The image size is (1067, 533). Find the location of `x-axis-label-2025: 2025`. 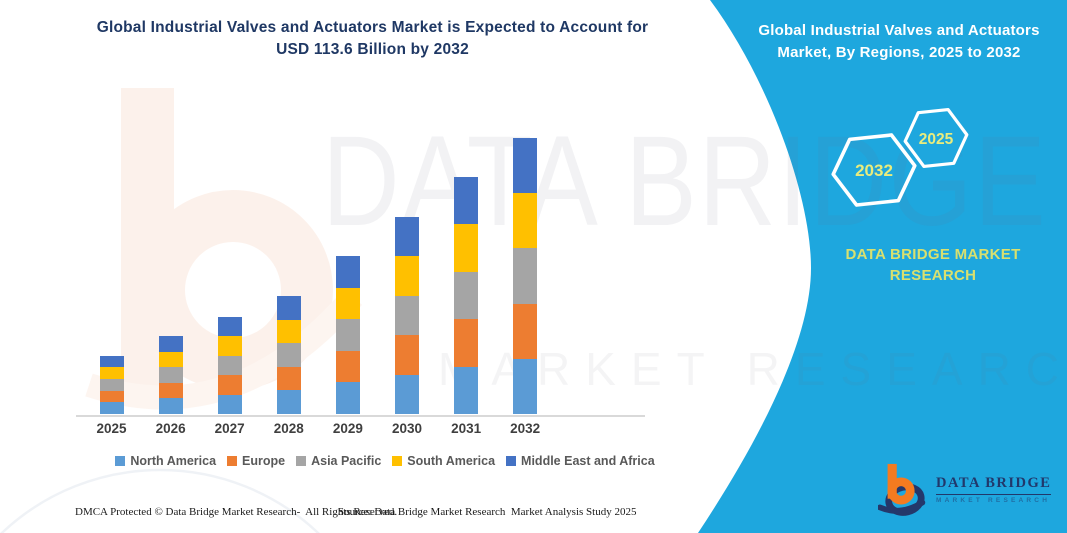

x-axis-label-2025: 2025 is located at coordinates (111, 428).